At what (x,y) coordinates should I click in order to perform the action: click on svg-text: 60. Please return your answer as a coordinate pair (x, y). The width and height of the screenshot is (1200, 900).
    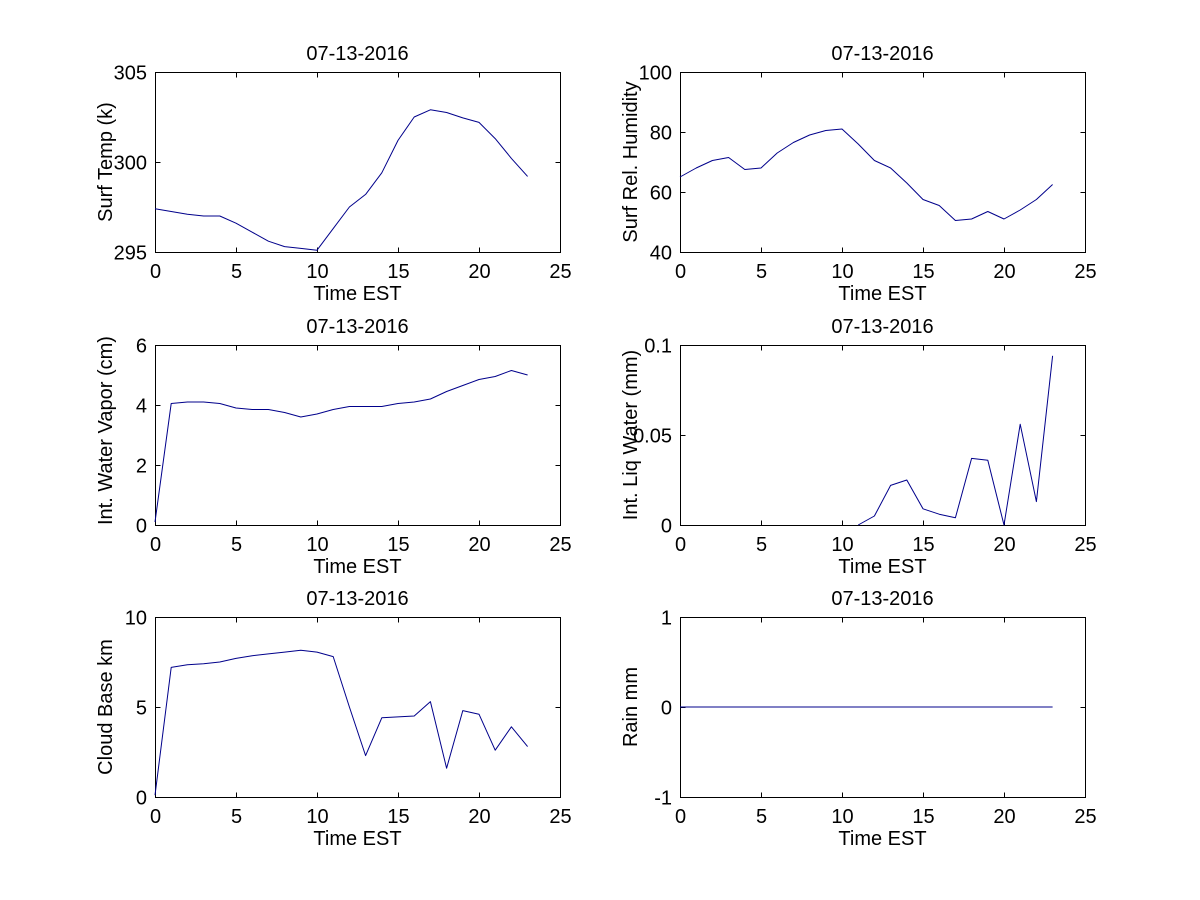
    Looking at the image, I should click on (661, 194).